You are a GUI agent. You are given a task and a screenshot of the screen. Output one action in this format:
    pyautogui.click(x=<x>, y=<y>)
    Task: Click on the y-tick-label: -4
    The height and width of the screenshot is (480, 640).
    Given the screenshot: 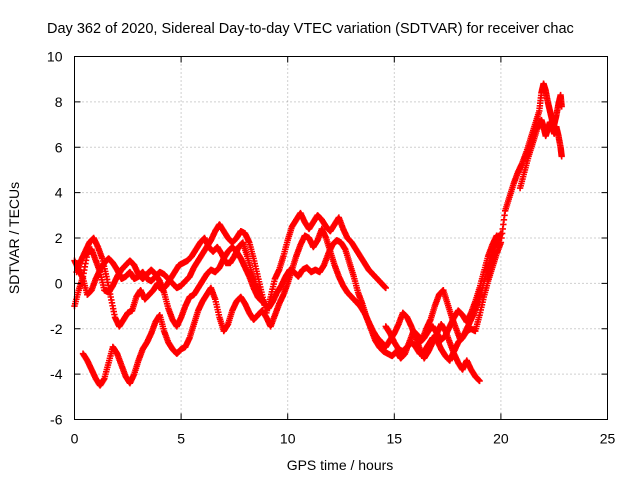 What is the action you would take?
    pyautogui.click(x=56, y=374)
    